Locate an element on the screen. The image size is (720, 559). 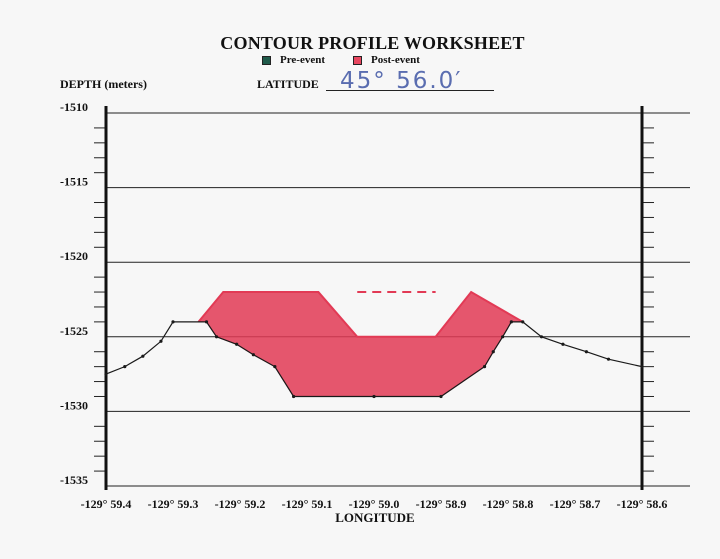
x-tick-label: -129° 59.1 is located at coordinates (307, 504).